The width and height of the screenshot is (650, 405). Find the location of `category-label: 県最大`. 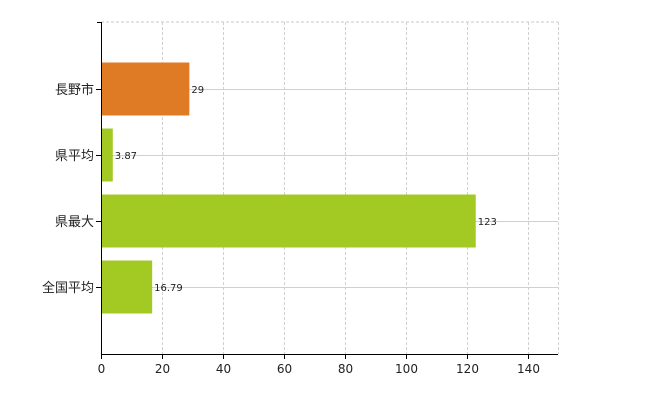

category-label: 県最大 is located at coordinates (74, 222).